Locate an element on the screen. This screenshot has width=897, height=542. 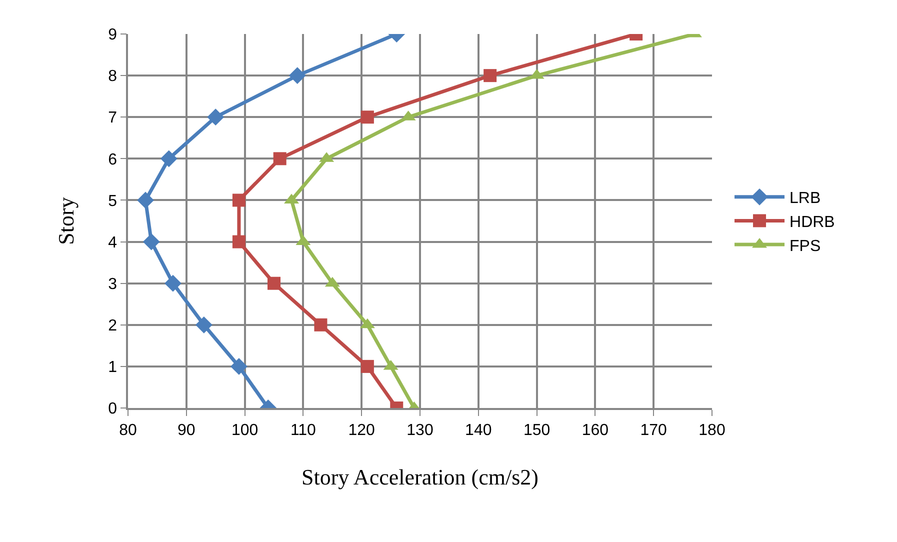
y-tick-label: 9 is located at coordinates (113, 35).